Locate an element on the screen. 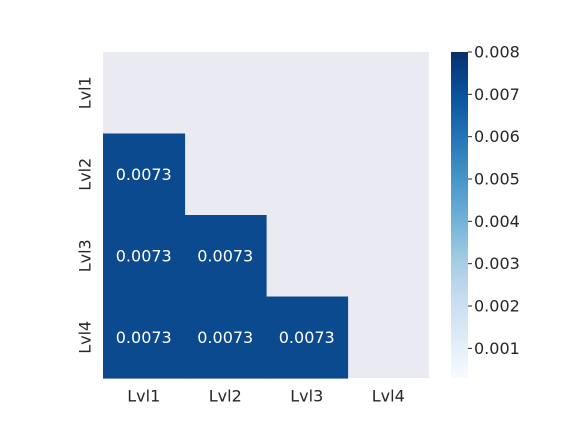 The width and height of the screenshot is (576, 432). colorbar-tick-label: 0.002 is located at coordinates (497, 306).